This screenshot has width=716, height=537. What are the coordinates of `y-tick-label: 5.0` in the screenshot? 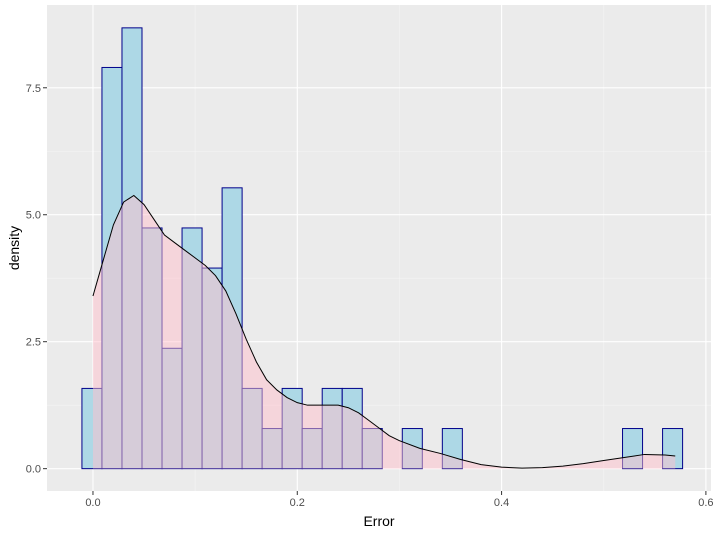 It's located at (33, 216).